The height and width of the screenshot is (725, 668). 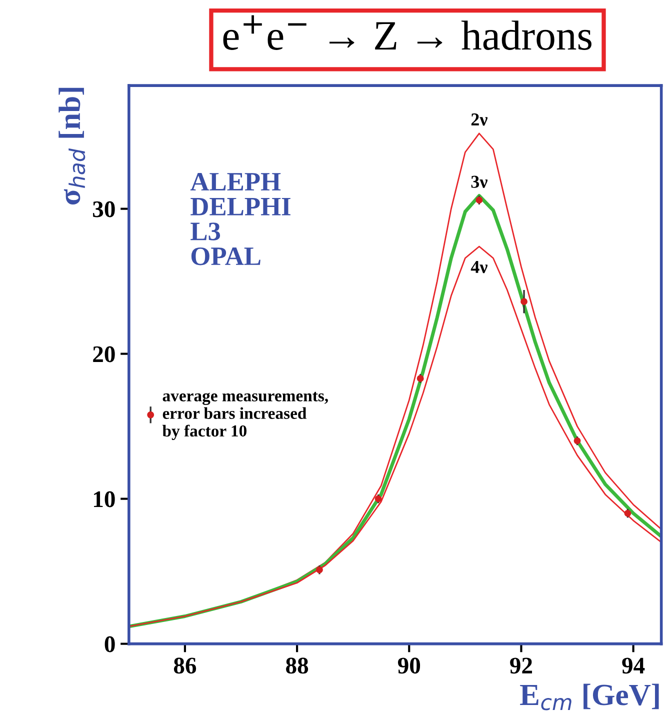 I want to click on x-tick-label: 92, so click(x=521, y=666).